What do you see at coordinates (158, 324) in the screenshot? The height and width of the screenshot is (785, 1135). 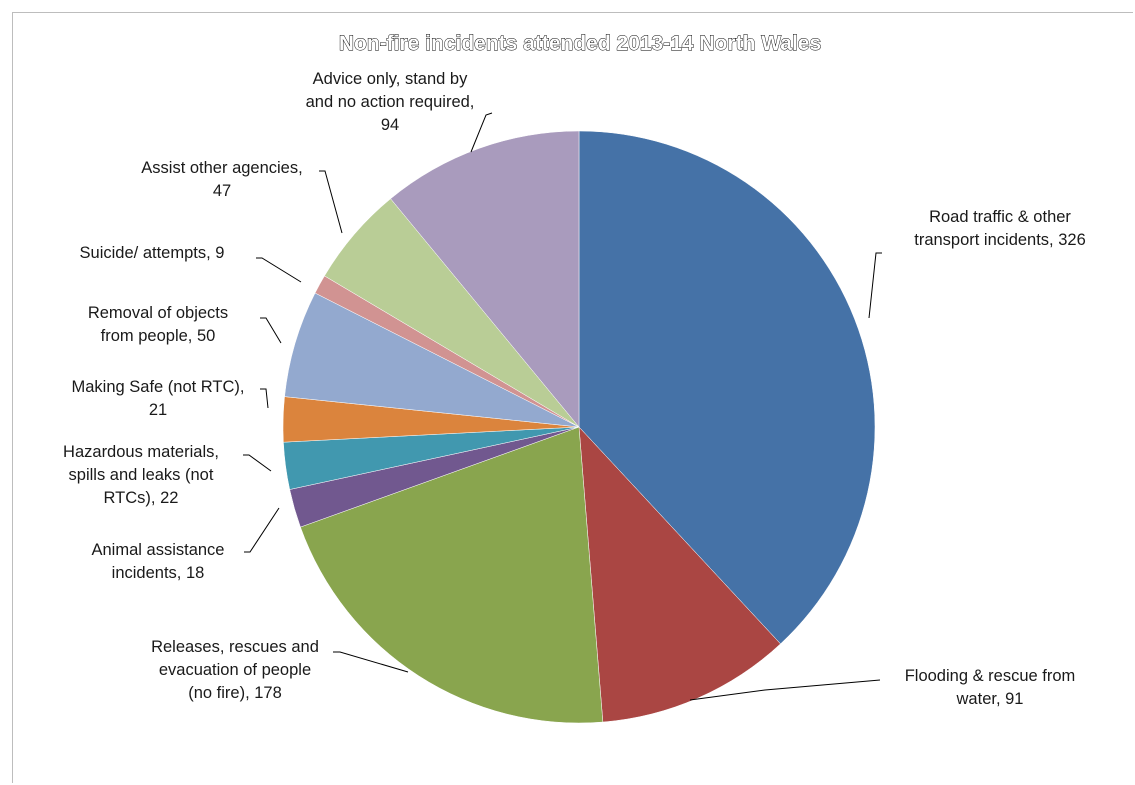 I see `slice-label: Removal of objects from people, 50` at bounding box center [158, 324].